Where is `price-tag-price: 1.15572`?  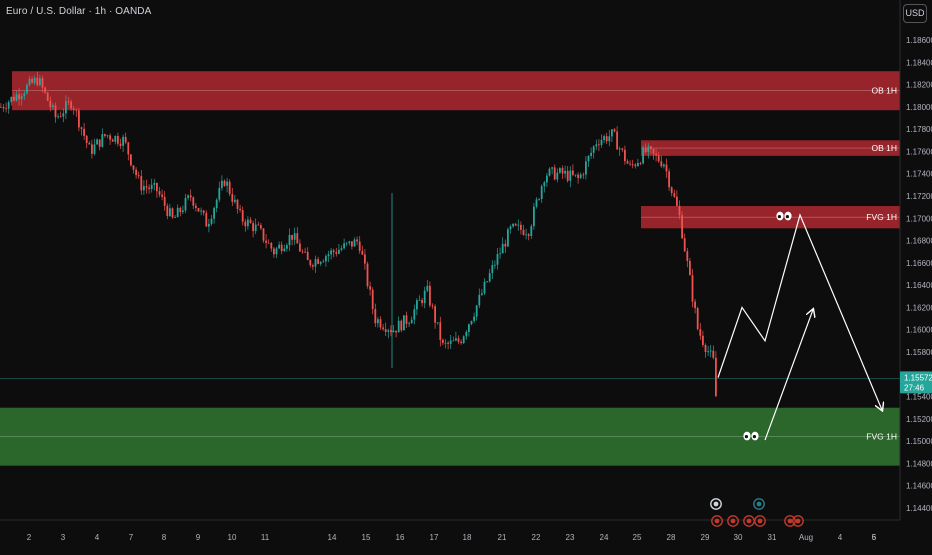 price-tag-price: 1.15572 is located at coordinates (918, 377).